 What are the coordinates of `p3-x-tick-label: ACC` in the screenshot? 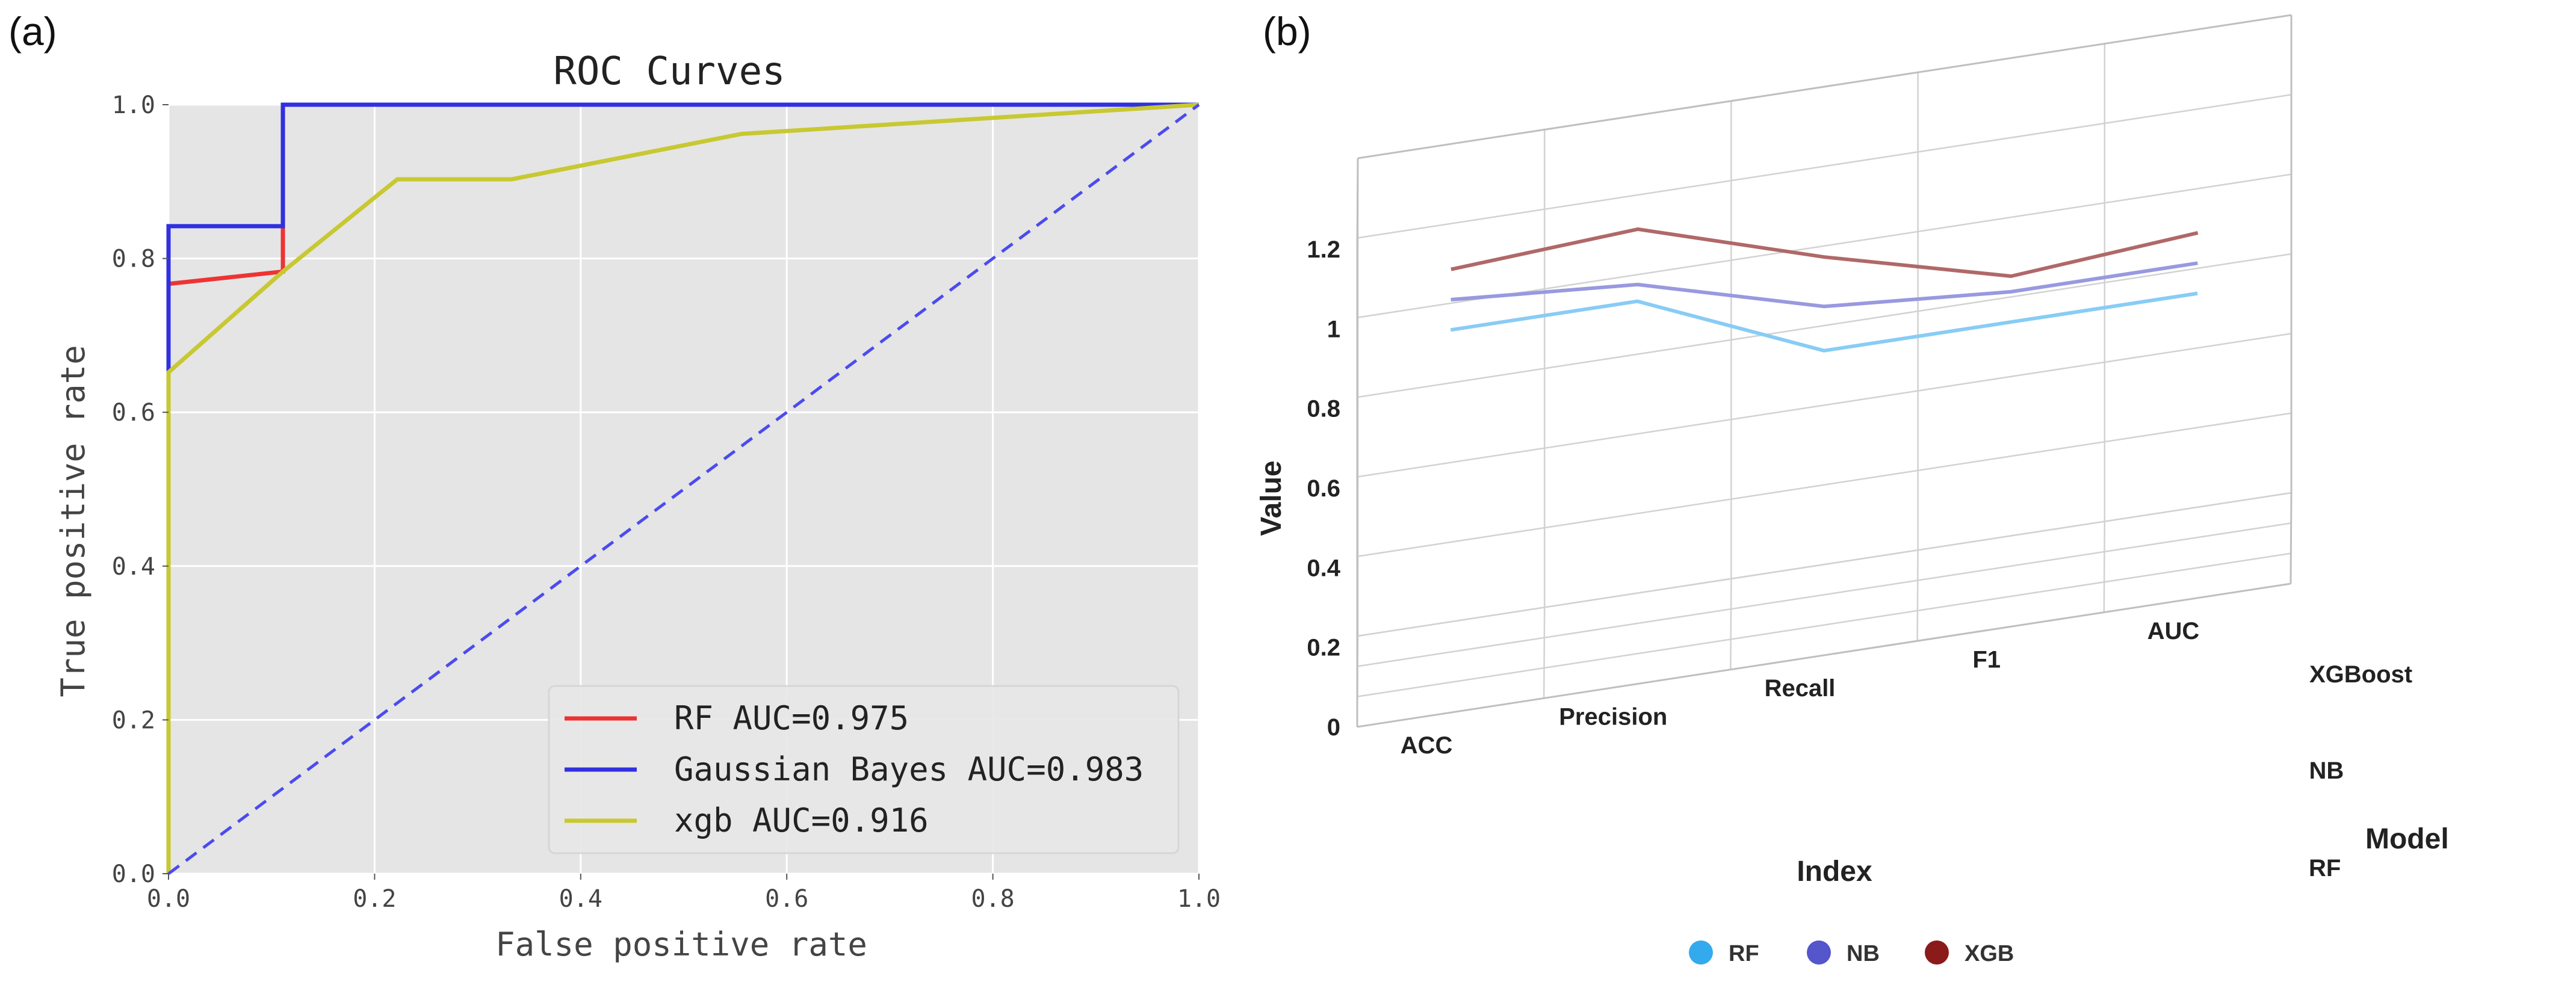 It's located at (1427, 745).